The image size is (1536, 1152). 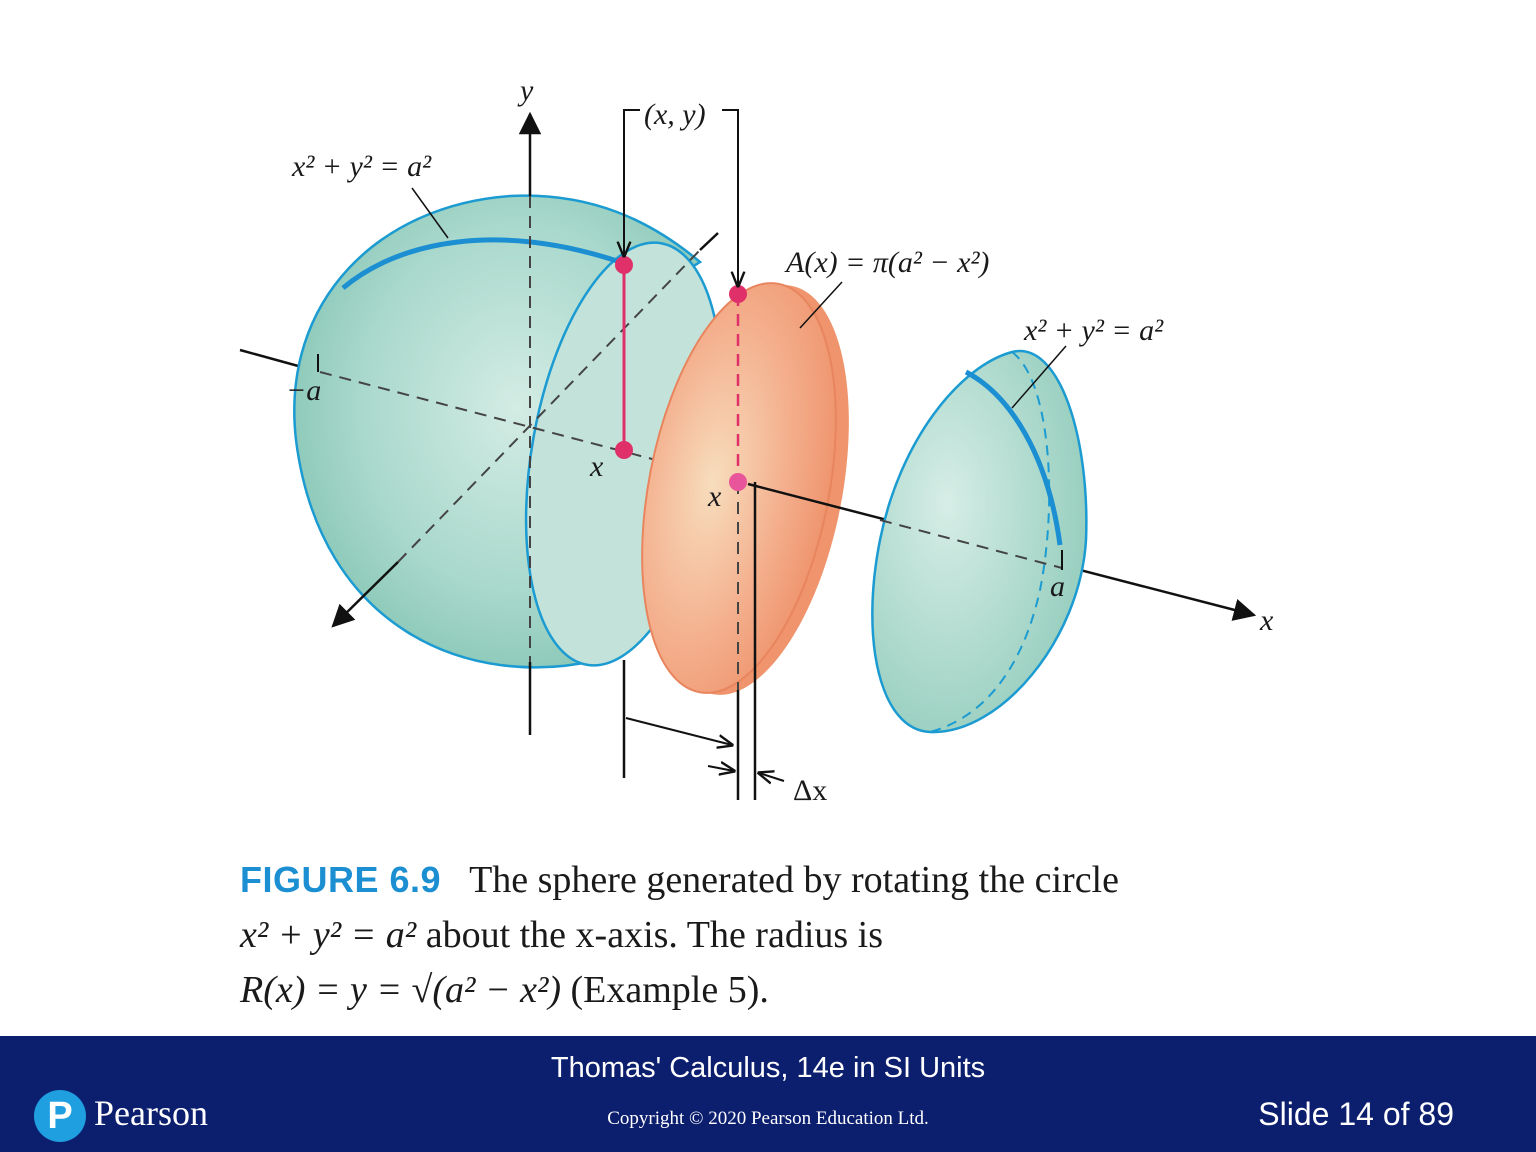 What do you see at coordinates (738, 482) in the screenshot?
I see `slice-point-center` at bounding box center [738, 482].